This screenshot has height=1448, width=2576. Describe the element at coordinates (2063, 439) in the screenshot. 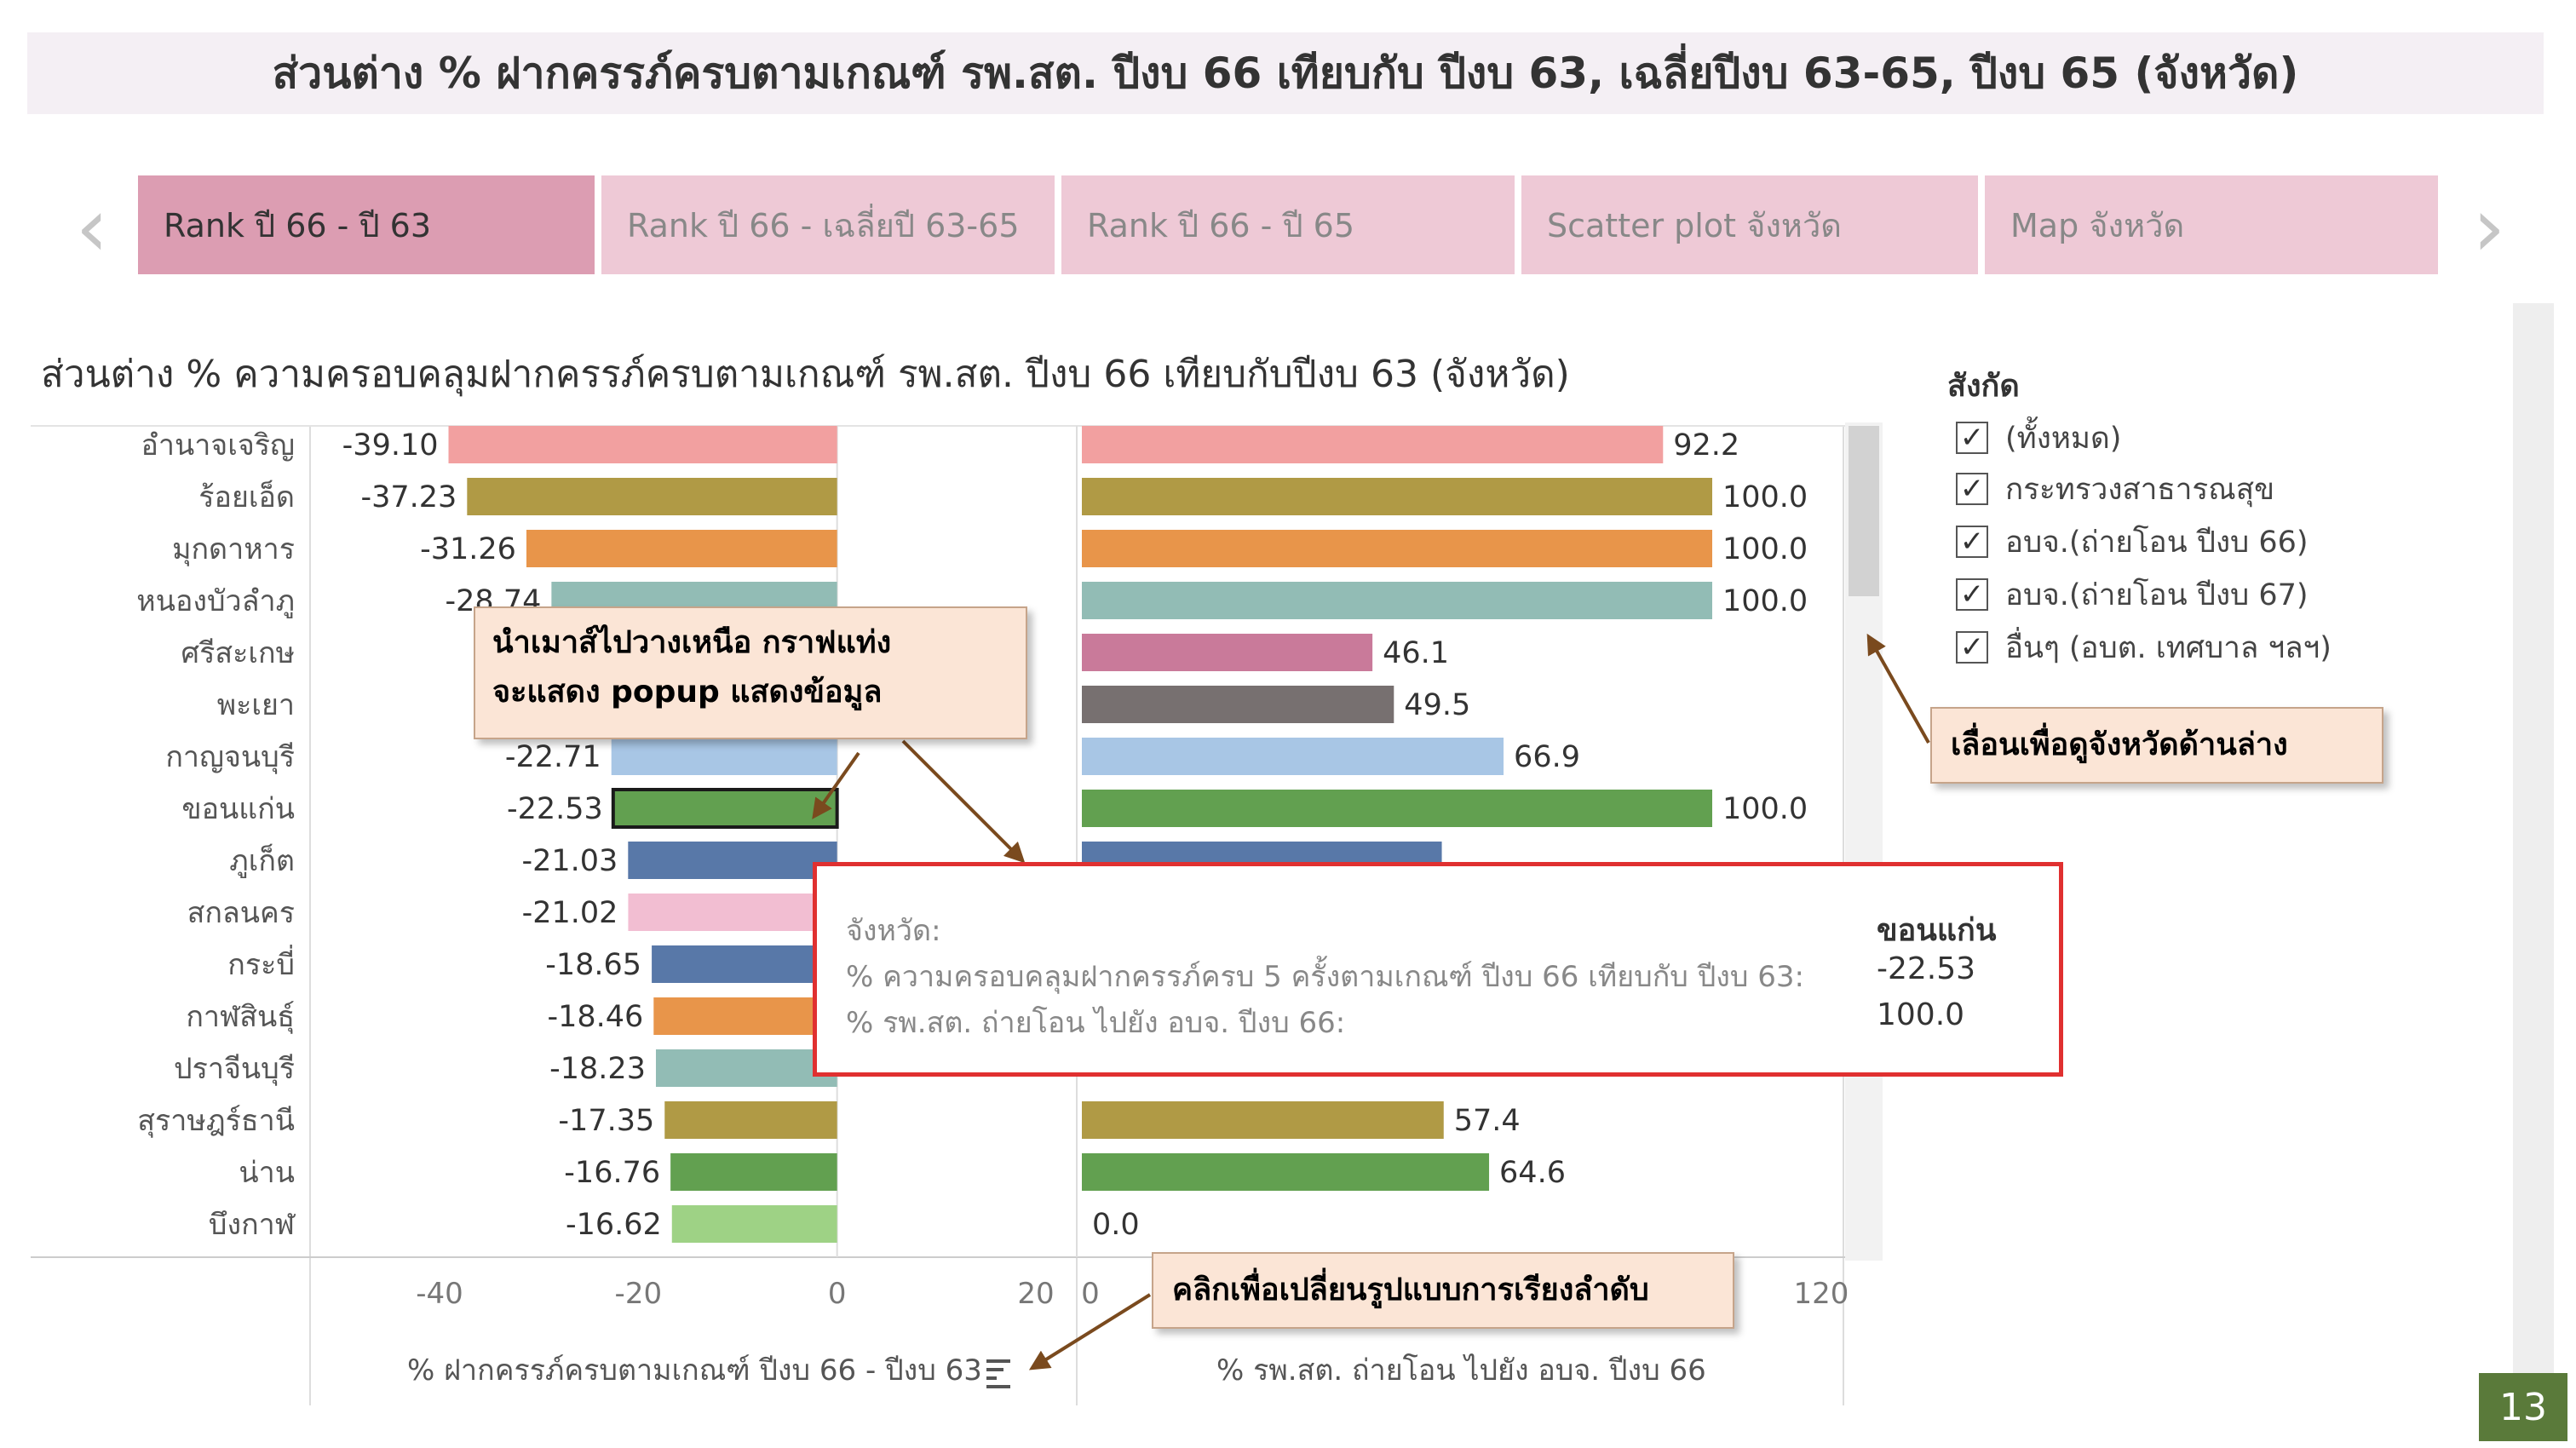

I see `filter-option-label: (ทั้งหมด)` at that location.